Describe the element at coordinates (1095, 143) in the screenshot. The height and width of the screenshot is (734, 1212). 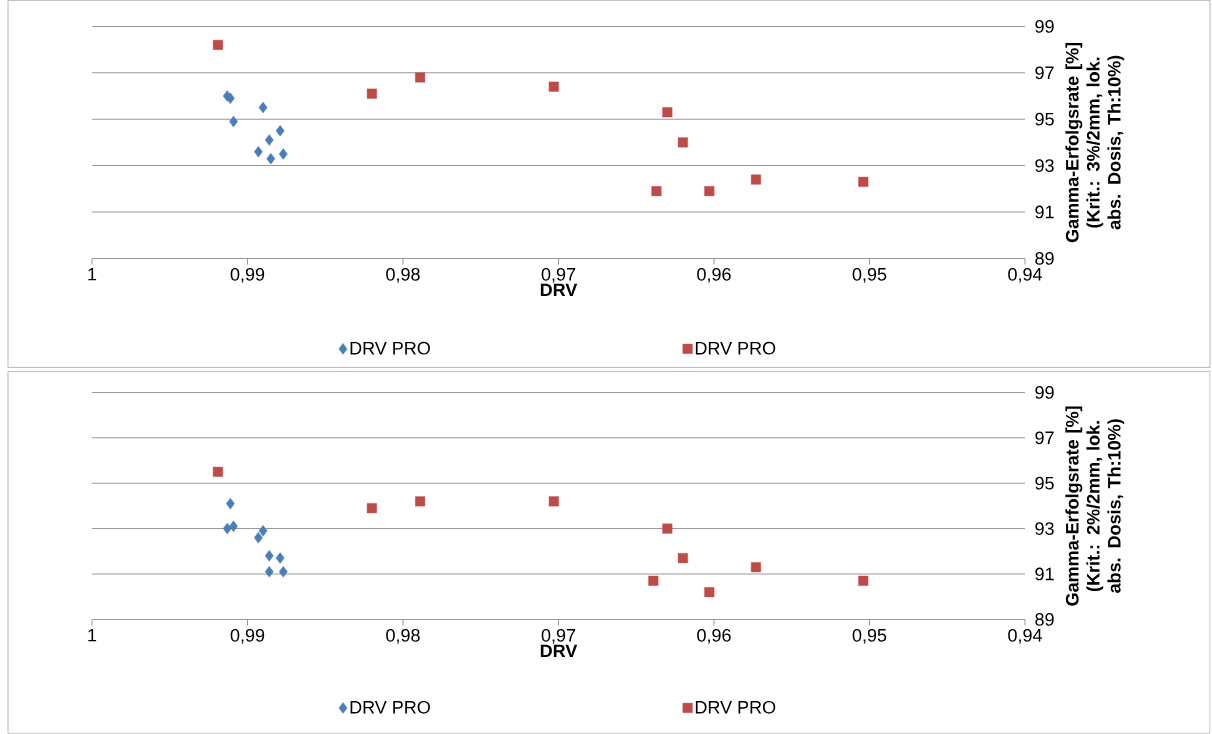
I see `y-axis-title: Gamma-Erfolgsrate [%] (Krit.: 3%/2mm, lok. abs. Dosis, Th:10%)` at that location.